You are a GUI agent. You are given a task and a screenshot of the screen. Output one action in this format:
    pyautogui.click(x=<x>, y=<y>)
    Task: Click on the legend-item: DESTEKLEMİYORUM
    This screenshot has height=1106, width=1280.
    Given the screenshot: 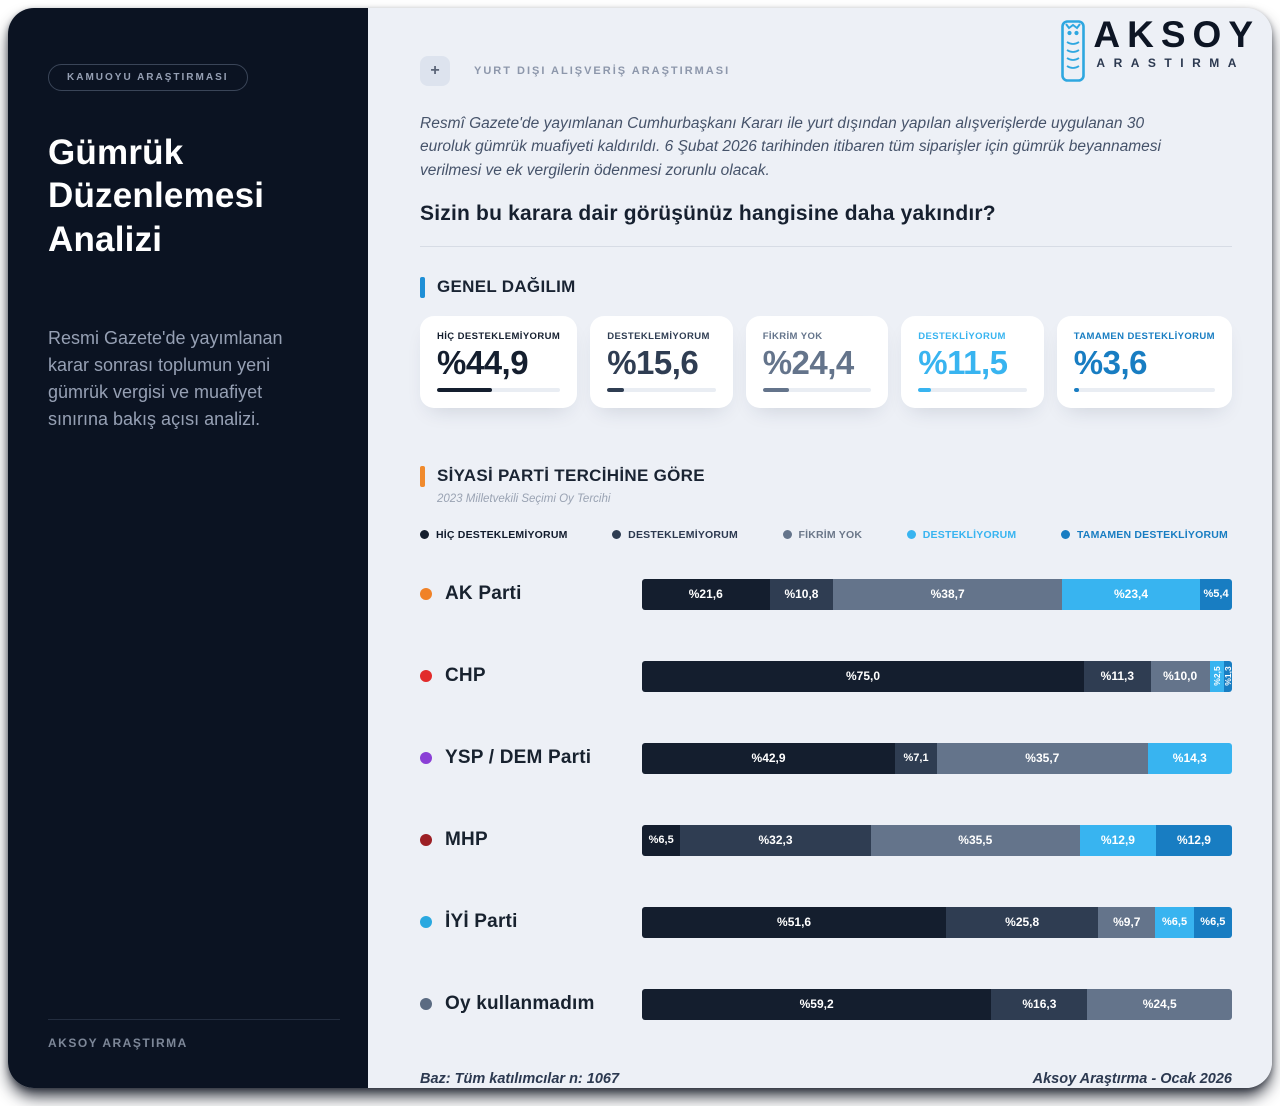 What is the action you would take?
    pyautogui.click(x=675, y=535)
    